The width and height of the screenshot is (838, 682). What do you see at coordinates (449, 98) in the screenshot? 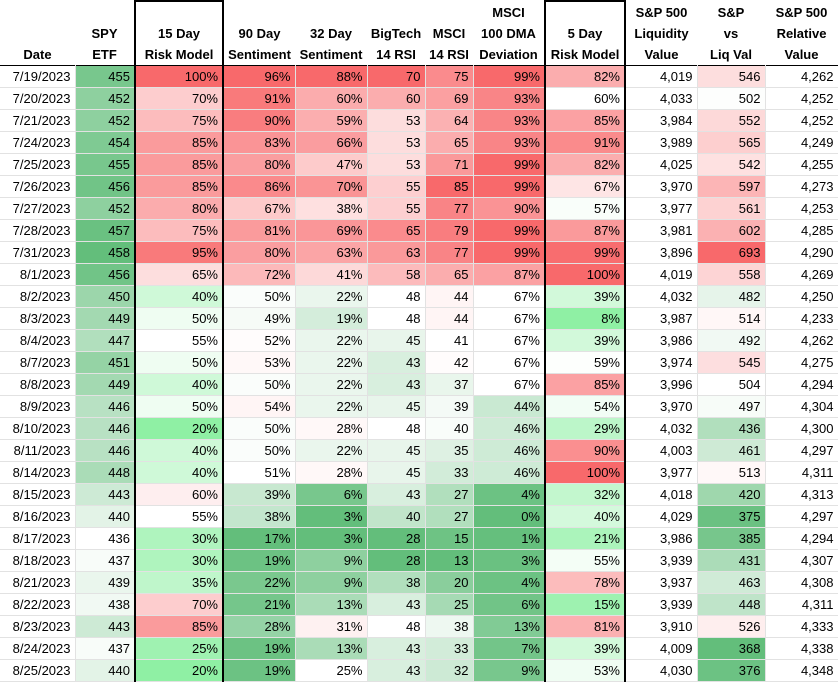
I see `msci-rsi-cell: 69` at bounding box center [449, 98].